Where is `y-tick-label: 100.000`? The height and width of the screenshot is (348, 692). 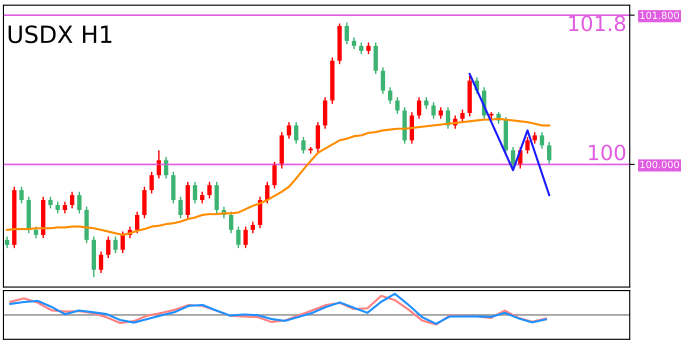
y-tick-label: 100.000 is located at coordinates (659, 164).